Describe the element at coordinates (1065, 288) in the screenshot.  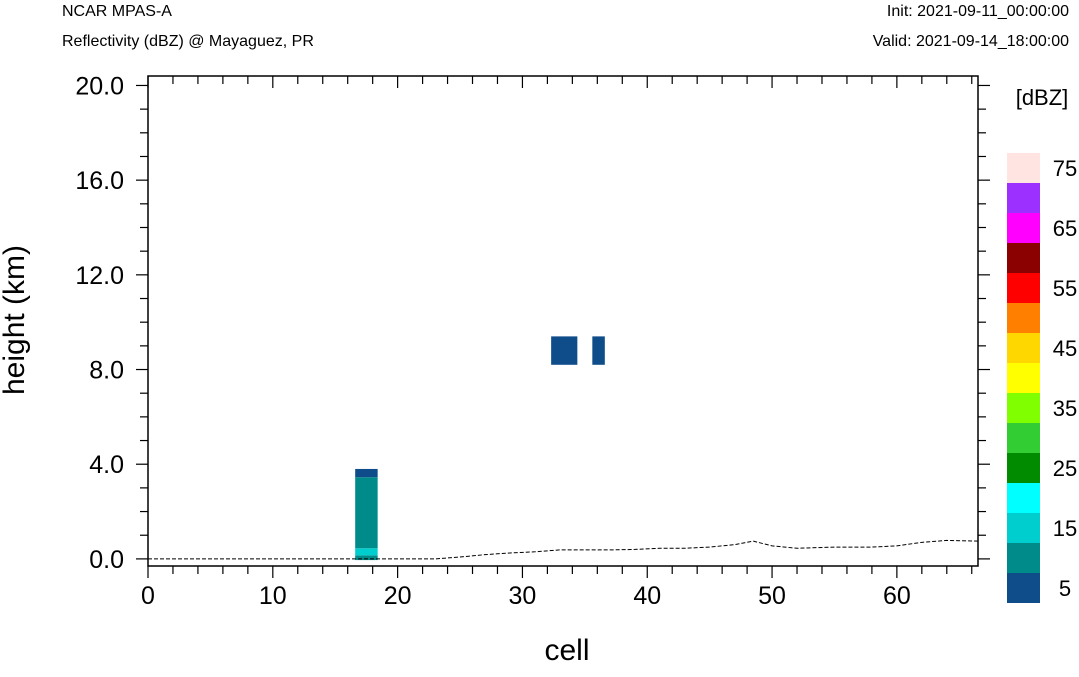
I see `colorbar-tick-label: 55` at that location.